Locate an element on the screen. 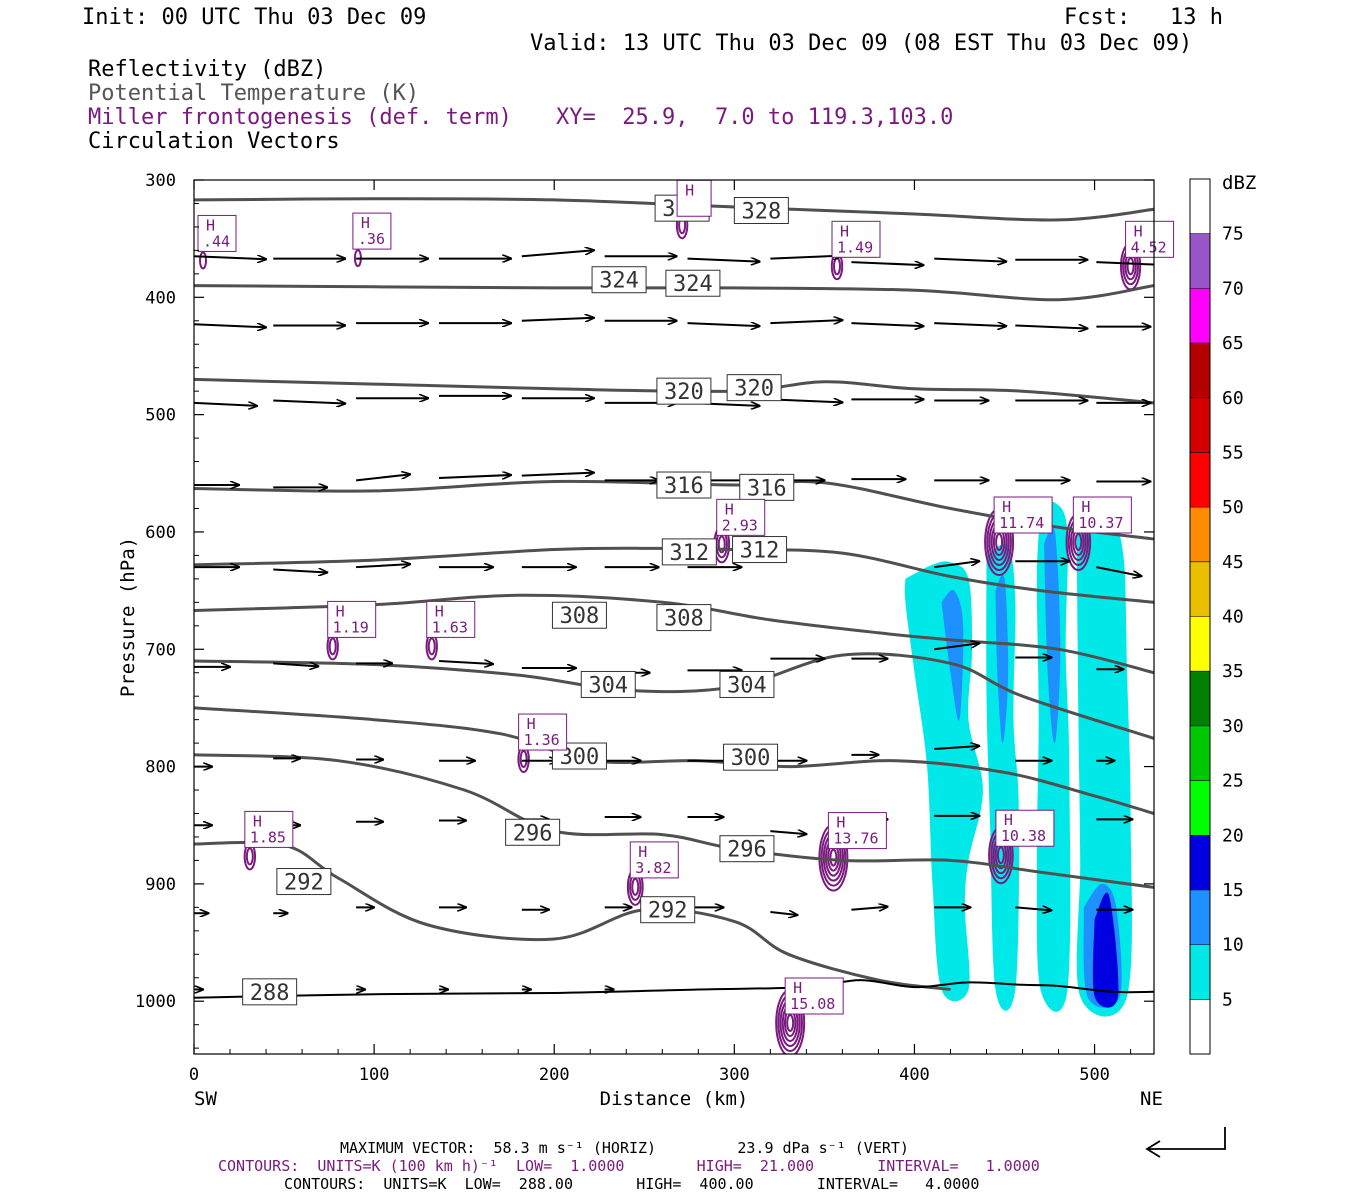  theta-label: 288 is located at coordinates (270, 992).